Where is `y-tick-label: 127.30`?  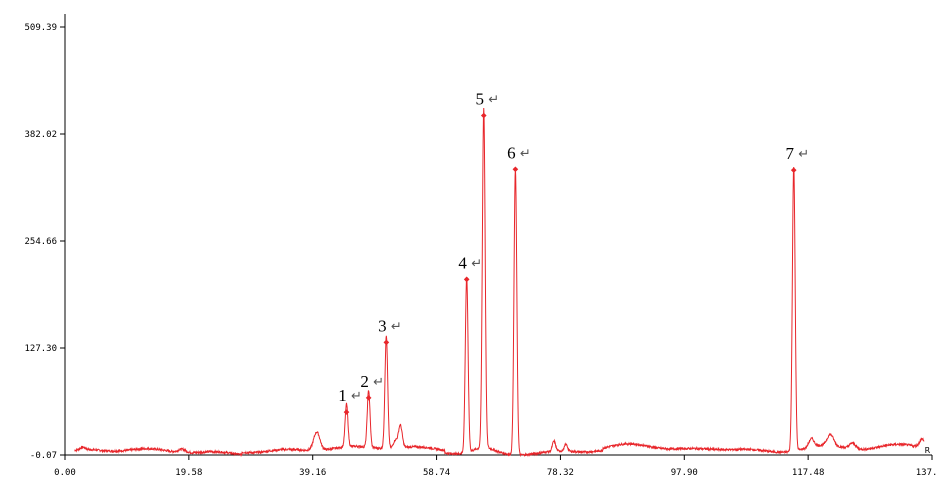 y-tick-label: 127.30 is located at coordinates (40, 349).